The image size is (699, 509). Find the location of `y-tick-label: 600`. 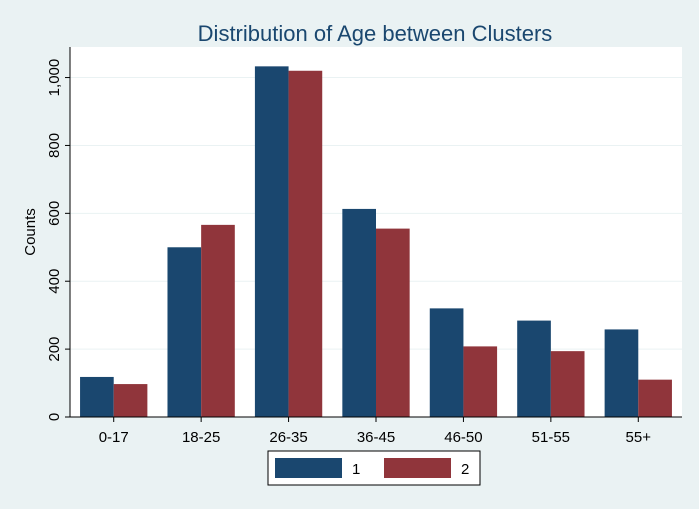

y-tick-label: 600 is located at coordinates (54, 213).